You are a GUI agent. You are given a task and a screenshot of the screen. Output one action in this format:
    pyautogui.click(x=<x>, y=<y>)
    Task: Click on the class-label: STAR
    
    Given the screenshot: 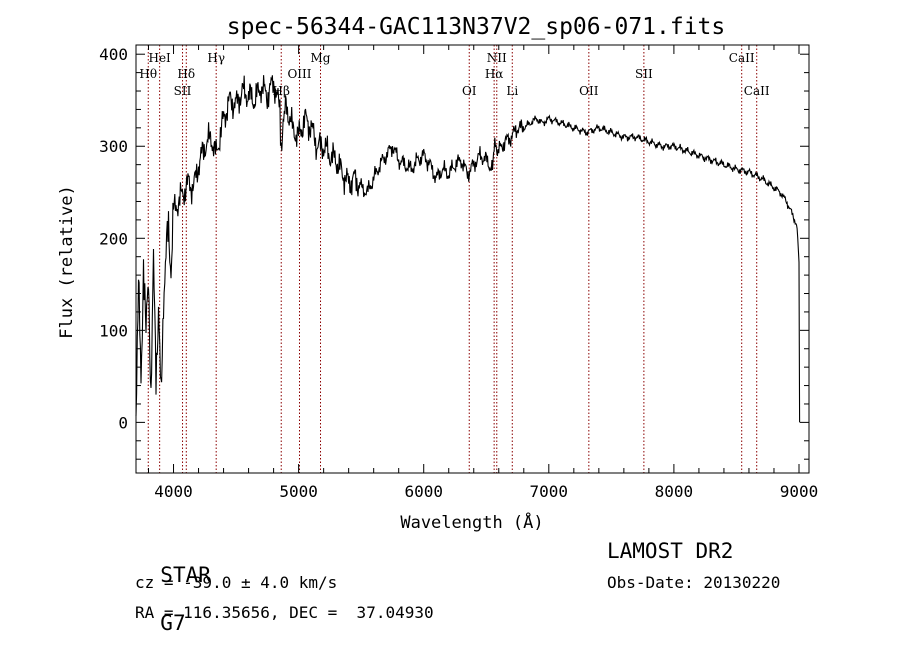 What is the action you would take?
    pyautogui.click(x=185, y=575)
    